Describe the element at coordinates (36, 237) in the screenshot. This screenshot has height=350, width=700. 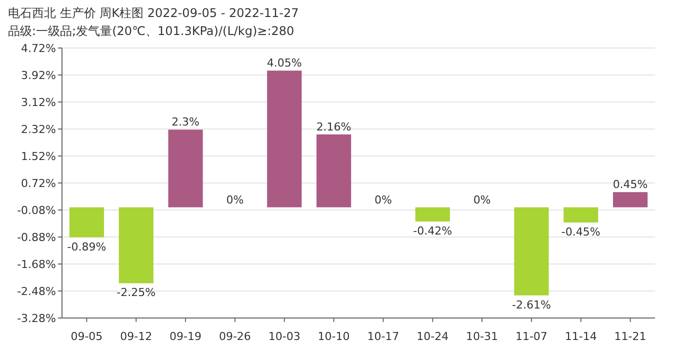
I see `y-tick-label: -0.88%` at that location.